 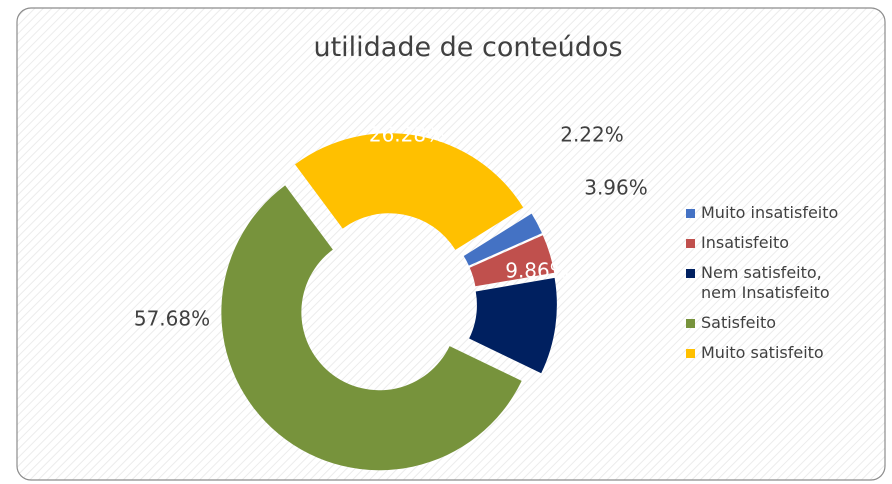 What do you see at coordinates (467, 47) in the screenshot?
I see `chart-title: utilidade de conteúdos` at bounding box center [467, 47].